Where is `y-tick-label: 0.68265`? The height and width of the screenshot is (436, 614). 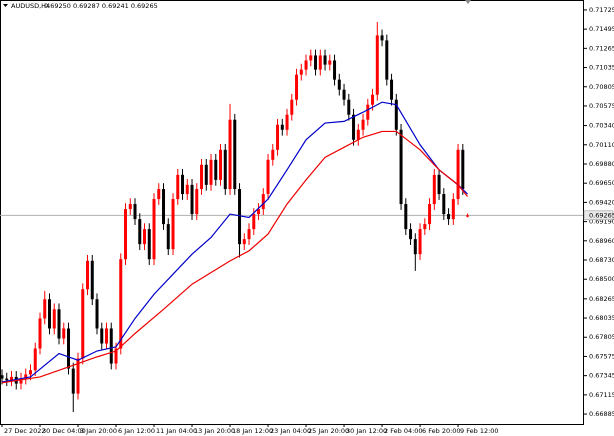 y-tick-label: 0.68265 is located at coordinates (601, 299).